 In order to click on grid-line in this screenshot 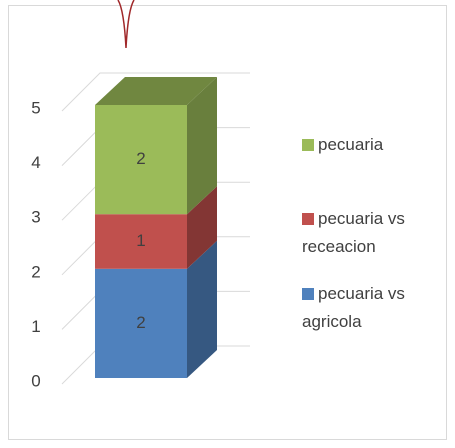, I will do `click(155, 92)`.